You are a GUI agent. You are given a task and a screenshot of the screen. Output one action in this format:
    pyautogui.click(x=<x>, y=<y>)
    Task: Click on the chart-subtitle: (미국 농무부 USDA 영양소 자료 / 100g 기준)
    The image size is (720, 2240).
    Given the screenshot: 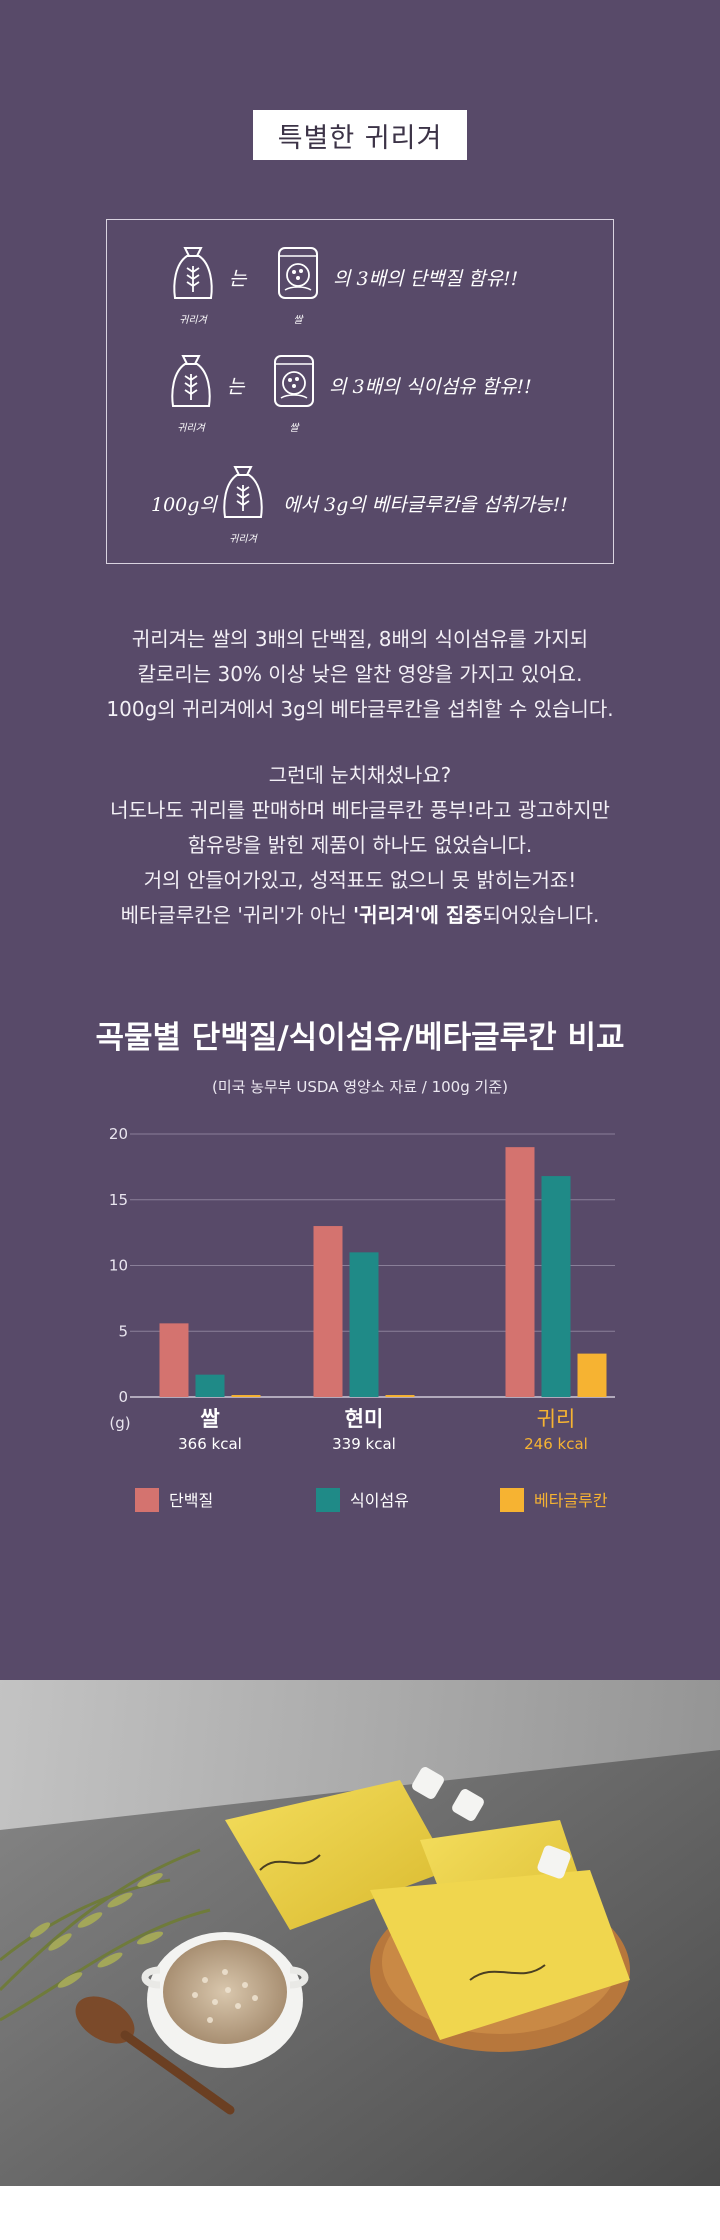 What is the action you would take?
    pyautogui.click(x=360, y=1087)
    